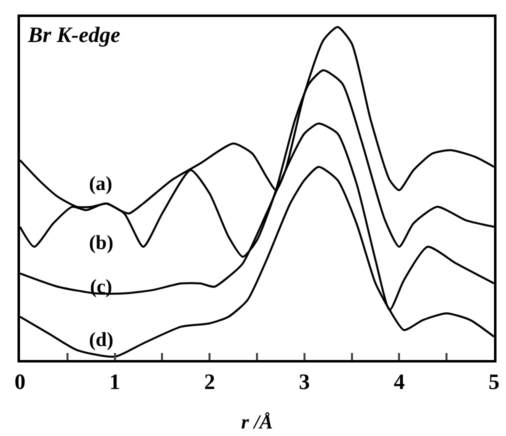 The image size is (506, 436). I want to click on series-label: (b), so click(101, 243).